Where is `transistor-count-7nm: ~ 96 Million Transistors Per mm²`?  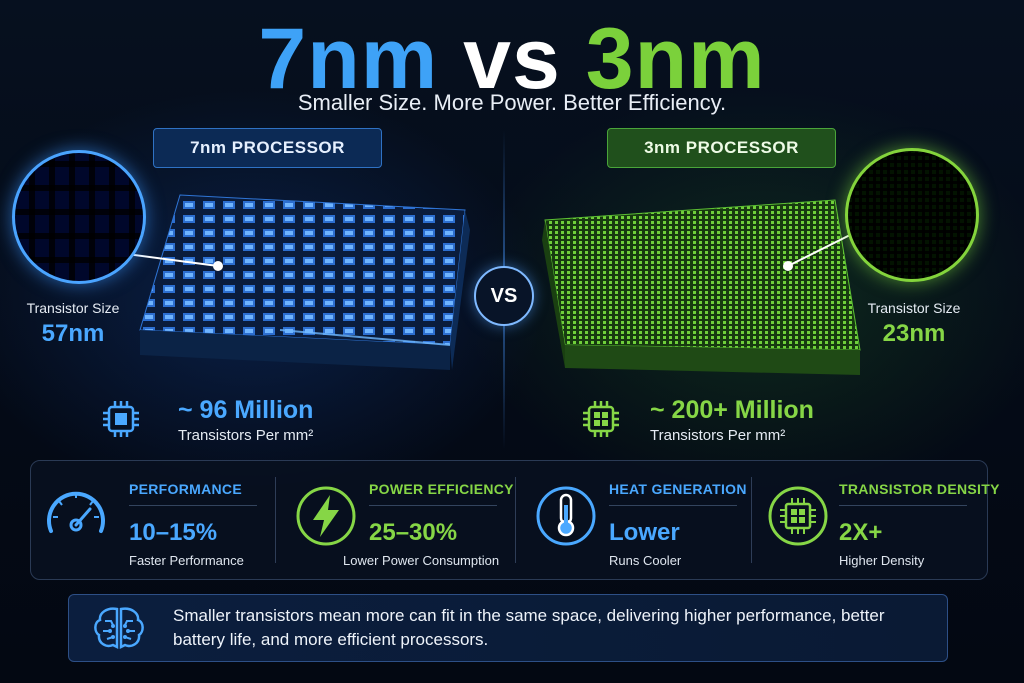
transistor-count-7nm: ~ 96 Million Transistors Per mm² is located at coordinates (245, 420).